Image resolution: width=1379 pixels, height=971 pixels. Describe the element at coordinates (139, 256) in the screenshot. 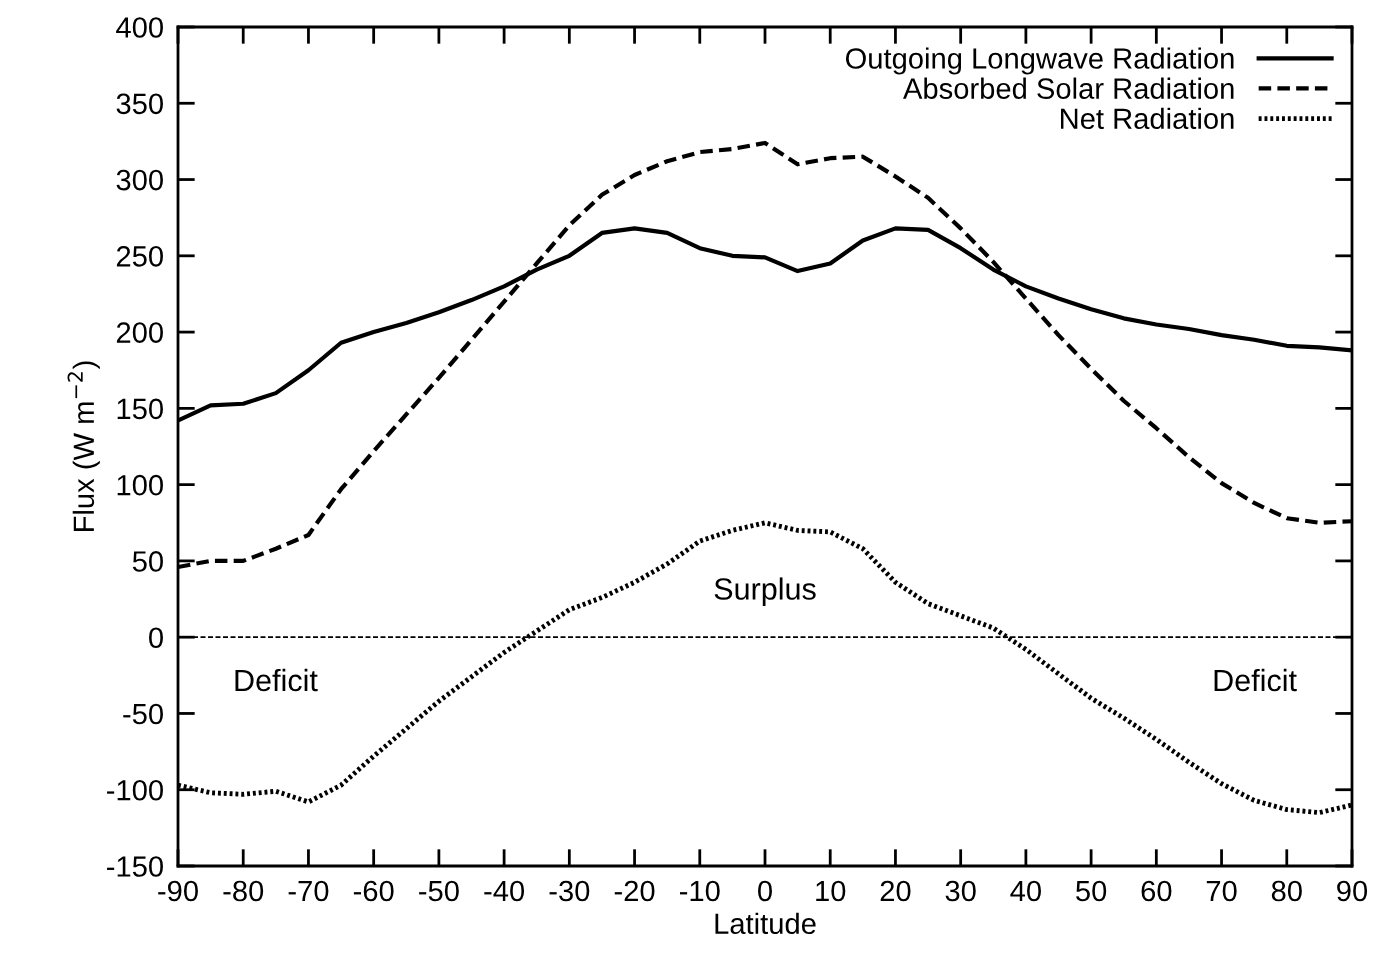

I see `y-tick-label: 250` at that location.